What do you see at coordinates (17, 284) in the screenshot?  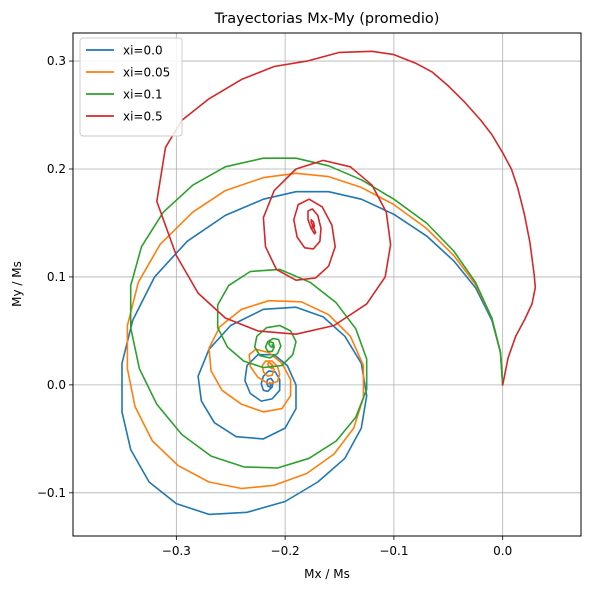 I see `y-axis-title: My / Ms` at bounding box center [17, 284].